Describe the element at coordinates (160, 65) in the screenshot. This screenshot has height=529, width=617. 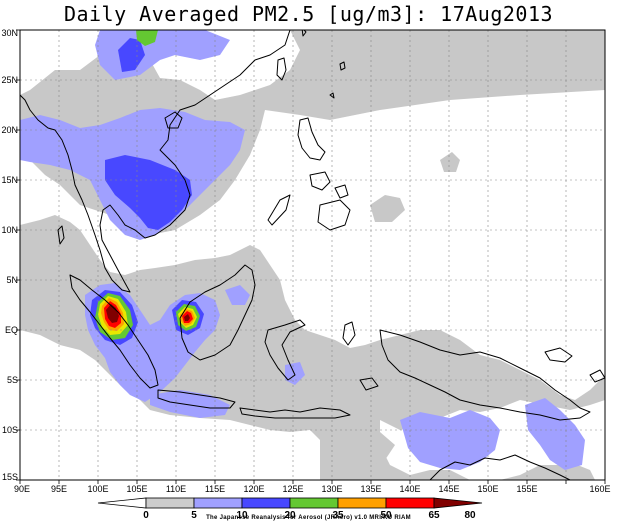
I see `clean-air-region-north` at that location.